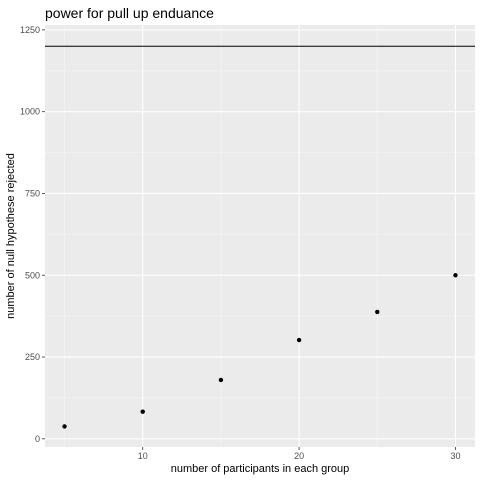 This screenshot has width=480, height=480. I want to click on x-tick-label: 30, so click(455, 456).